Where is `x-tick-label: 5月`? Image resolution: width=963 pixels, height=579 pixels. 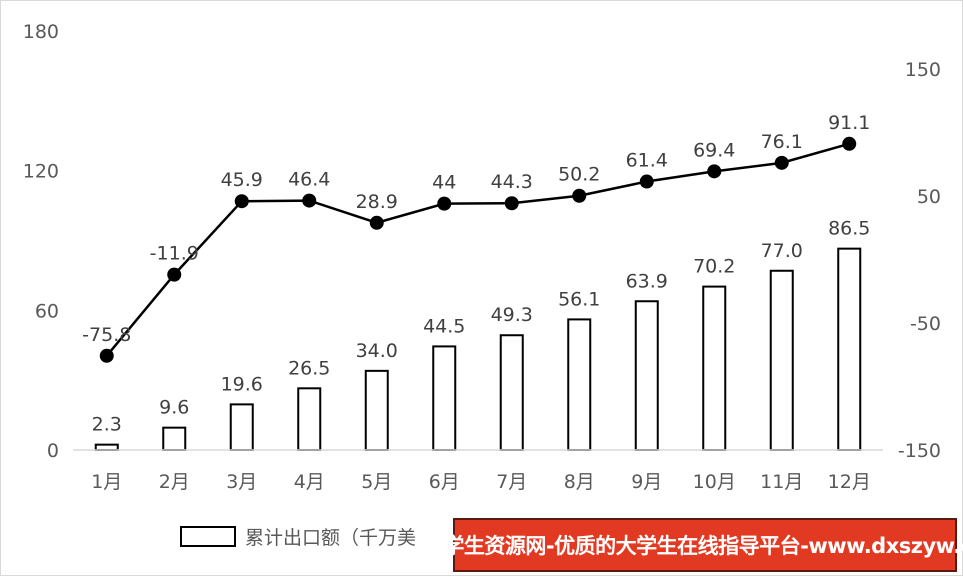 x-tick-label: 5月 is located at coordinates (376, 482).